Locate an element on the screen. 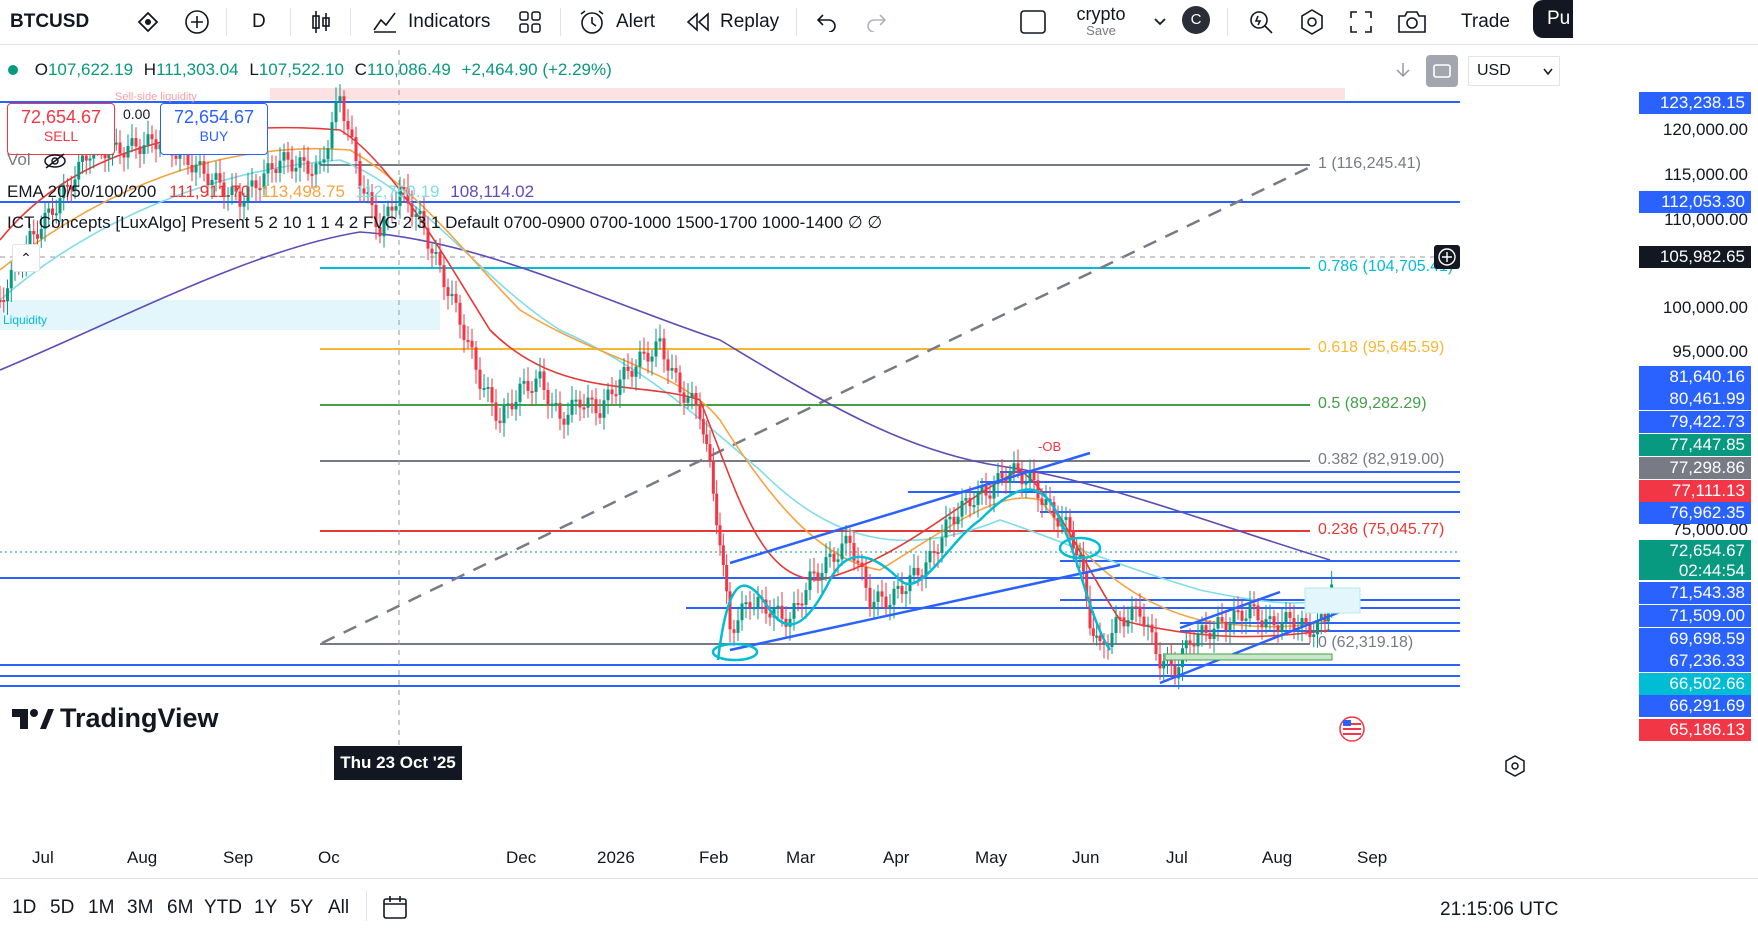 The image size is (1758, 941). trade-button: Trade is located at coordinates (1485, 21).